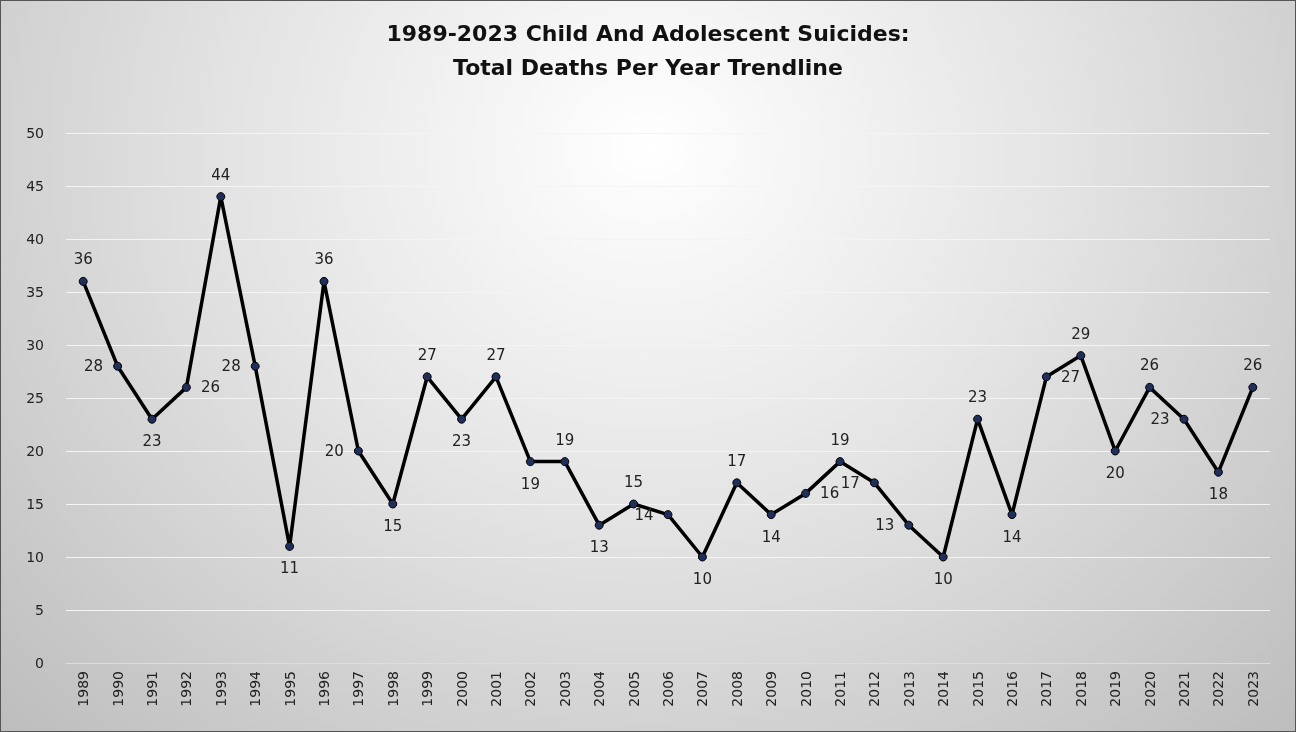 The width and height of the screenshot is (1296, 732). I want to click on x-tick-label: 2009, so click(771, 689).